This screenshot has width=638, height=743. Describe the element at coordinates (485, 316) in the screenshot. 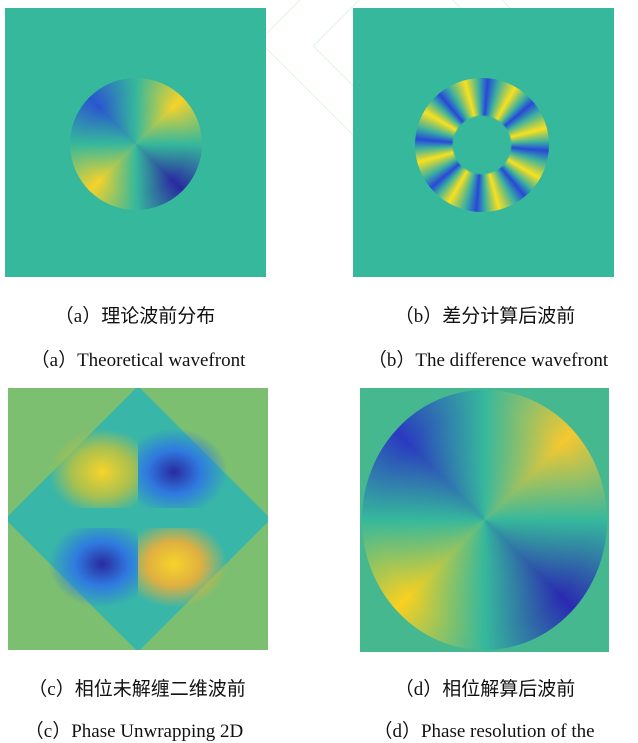

I see `caption-zh: （b）差分计算后波前` at that location.